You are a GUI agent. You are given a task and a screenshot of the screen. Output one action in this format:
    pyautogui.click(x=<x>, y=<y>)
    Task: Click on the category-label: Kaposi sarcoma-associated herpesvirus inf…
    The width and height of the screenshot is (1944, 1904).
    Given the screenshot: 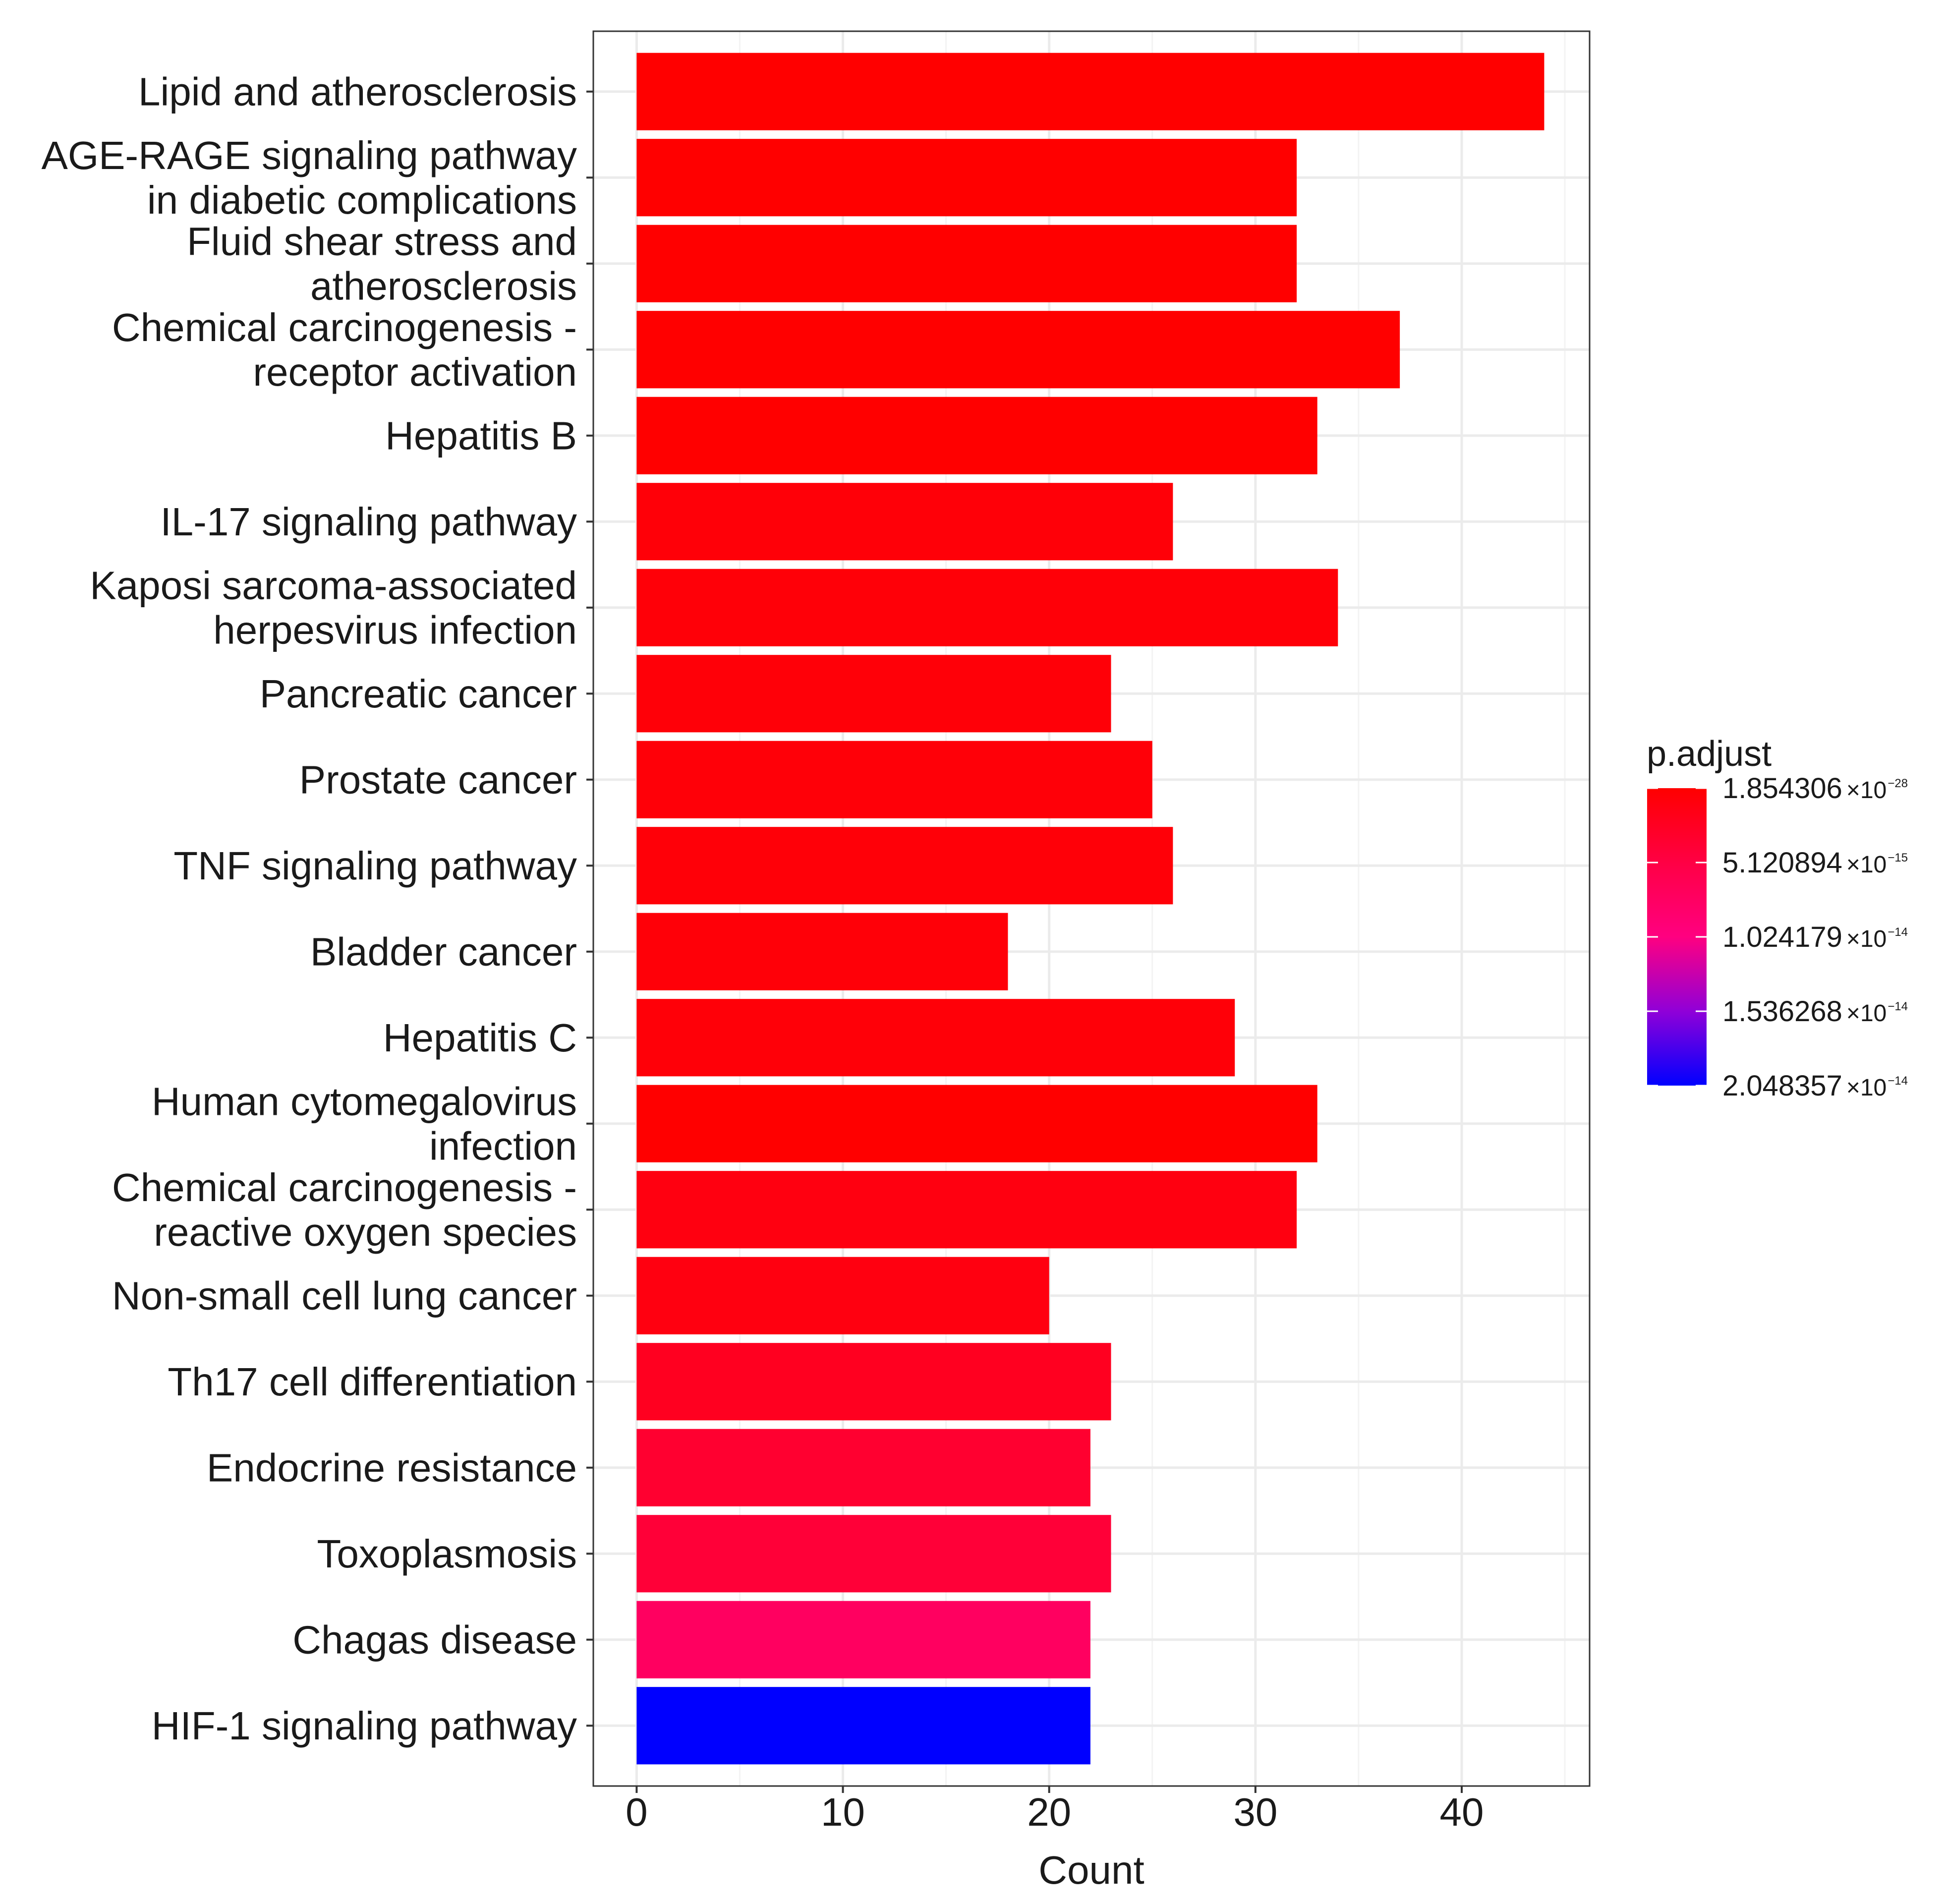 What is the action you would take?
    pyautogui.click(x=334, y=608)
    